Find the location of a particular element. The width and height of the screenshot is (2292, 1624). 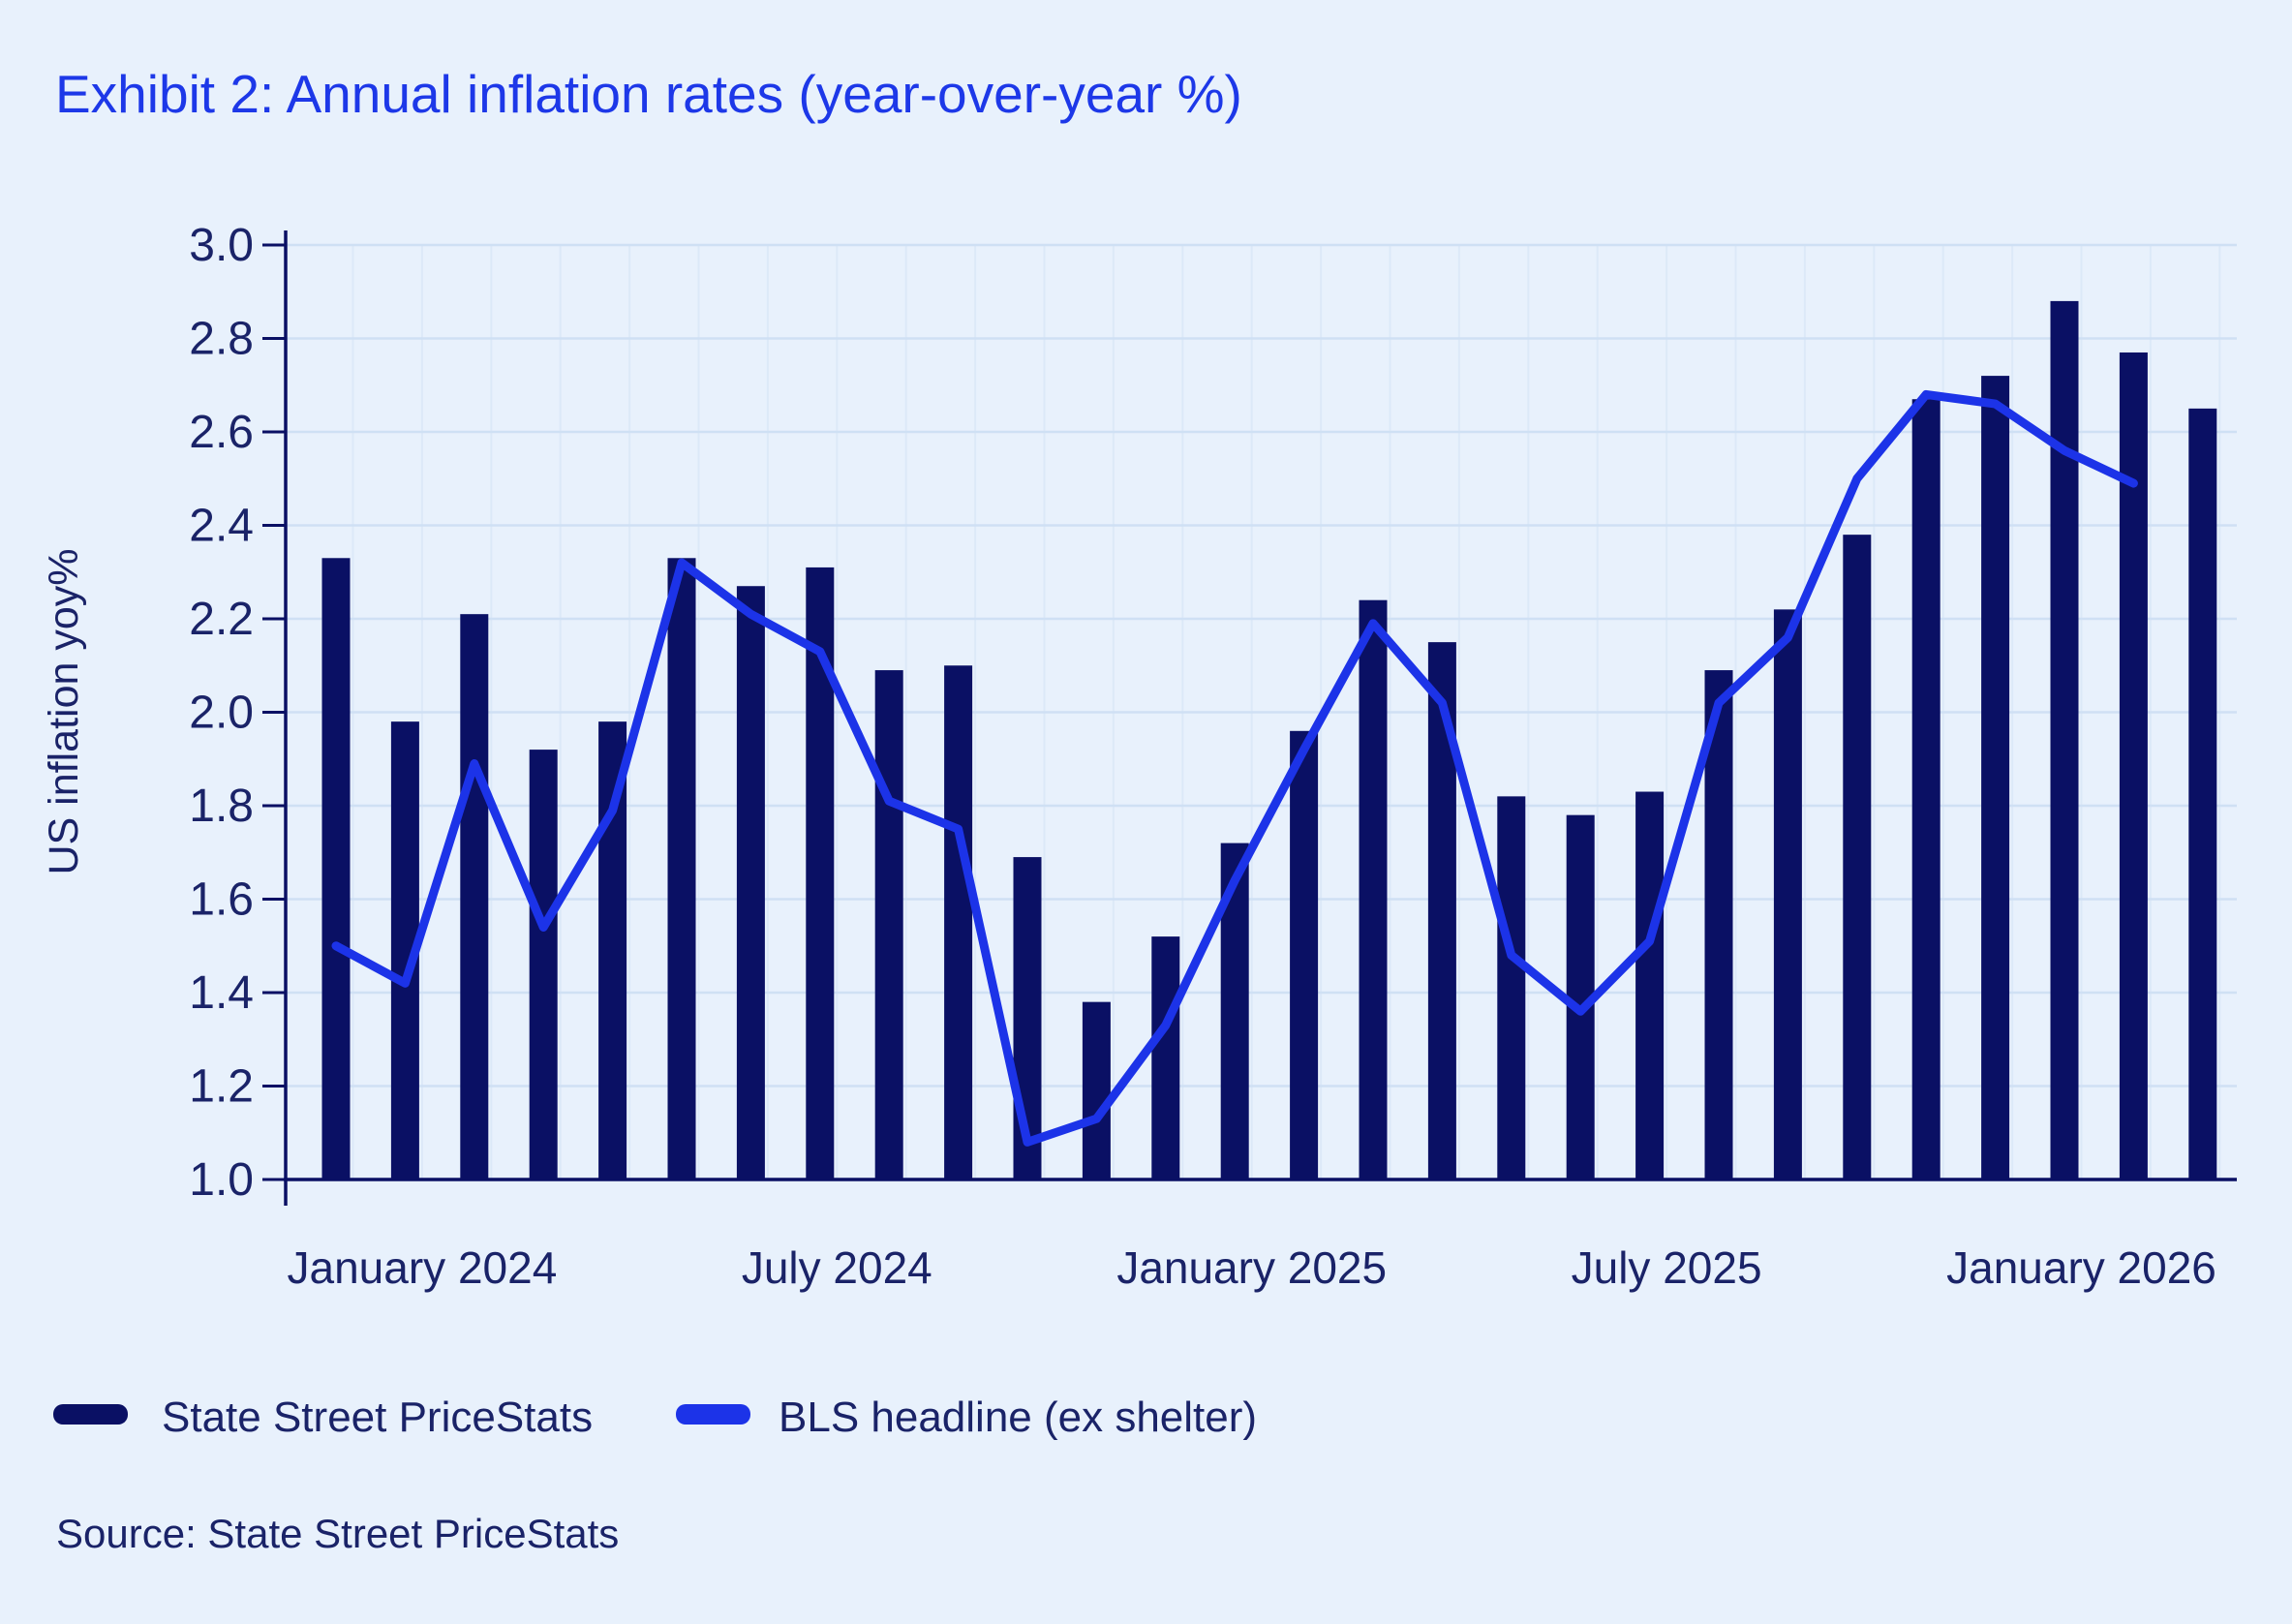

y-axis-tick-label: 2.6 is located at coordinates (221, 432).